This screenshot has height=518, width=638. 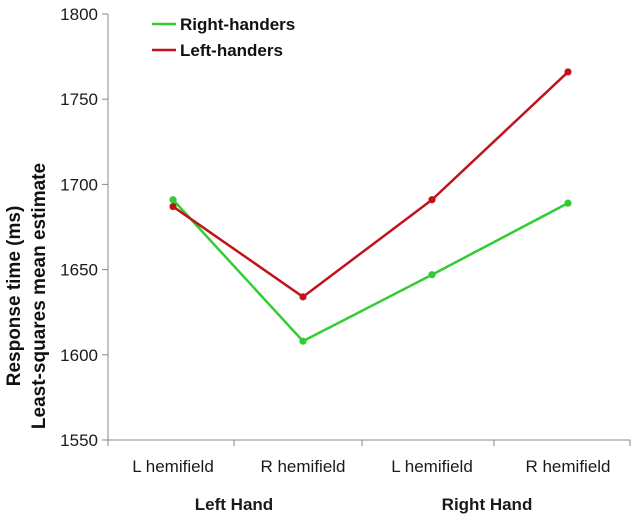 I want to click on group-label-left-hand: Left Hand, so click(x=234, y=504).